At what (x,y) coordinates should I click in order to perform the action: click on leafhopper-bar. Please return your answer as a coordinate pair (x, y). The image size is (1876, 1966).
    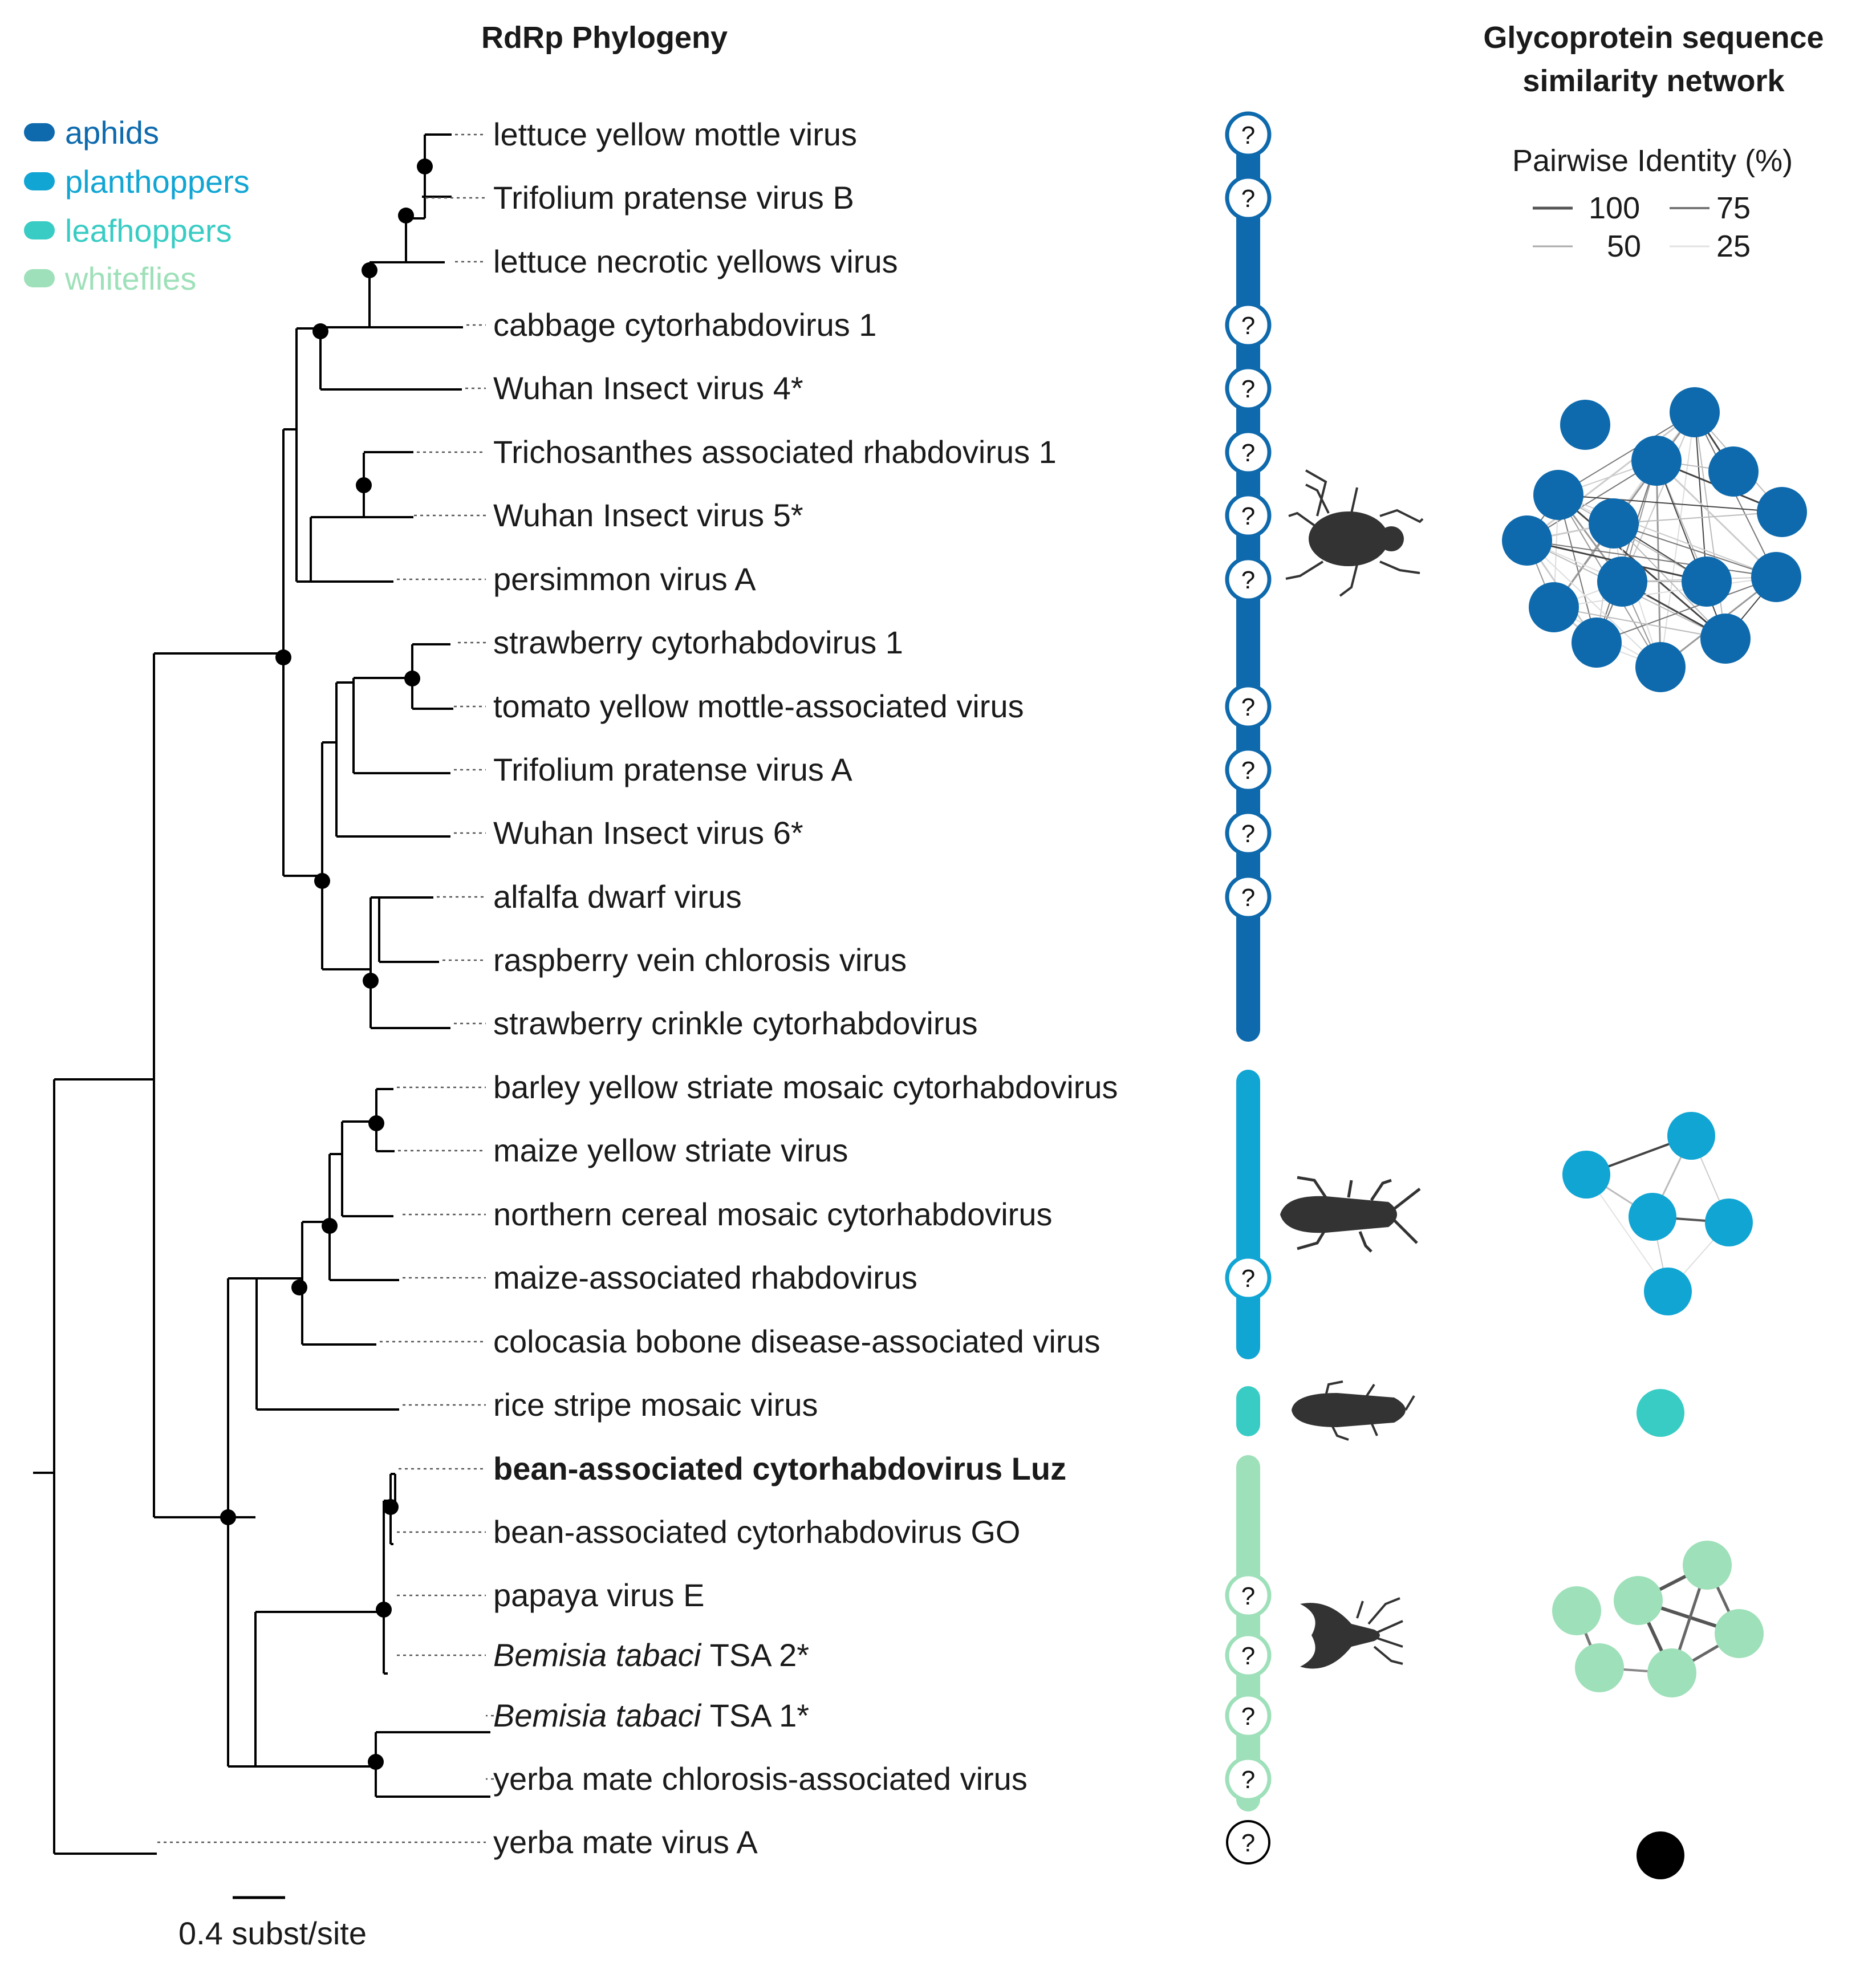
    Looking at the image, I should click on (1248, 1411).